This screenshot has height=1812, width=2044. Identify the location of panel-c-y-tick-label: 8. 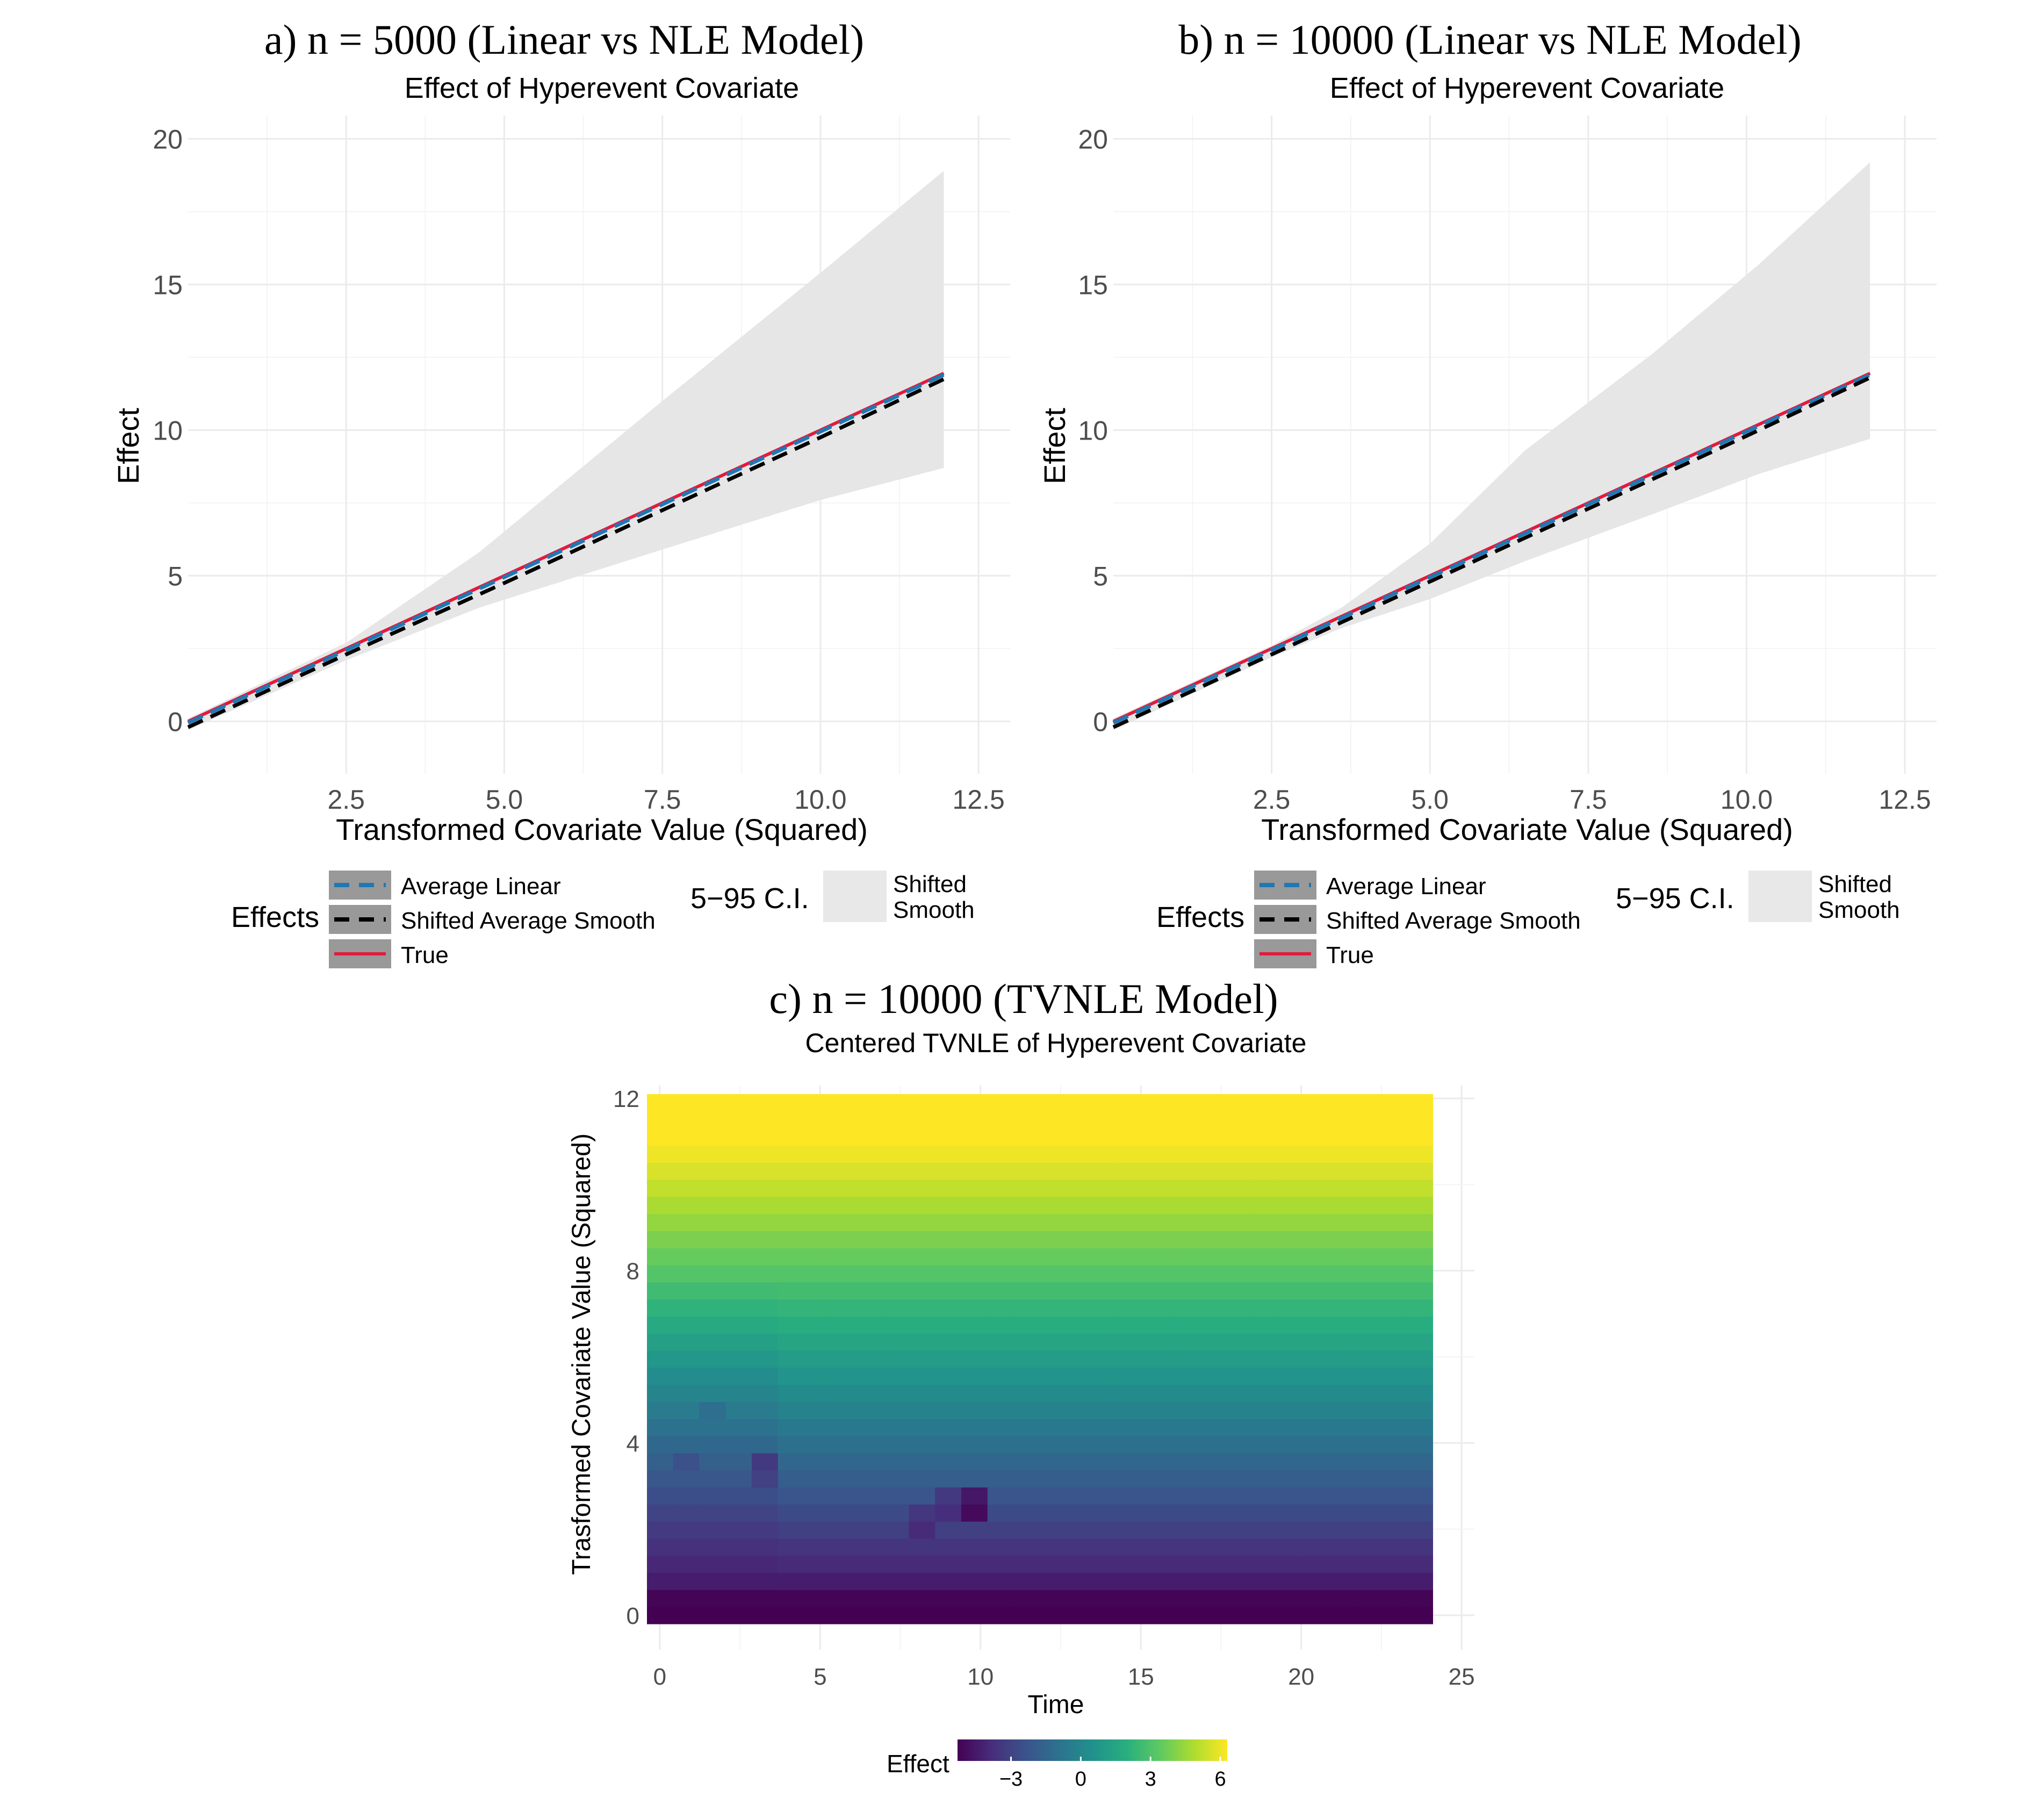
(633, 1272).